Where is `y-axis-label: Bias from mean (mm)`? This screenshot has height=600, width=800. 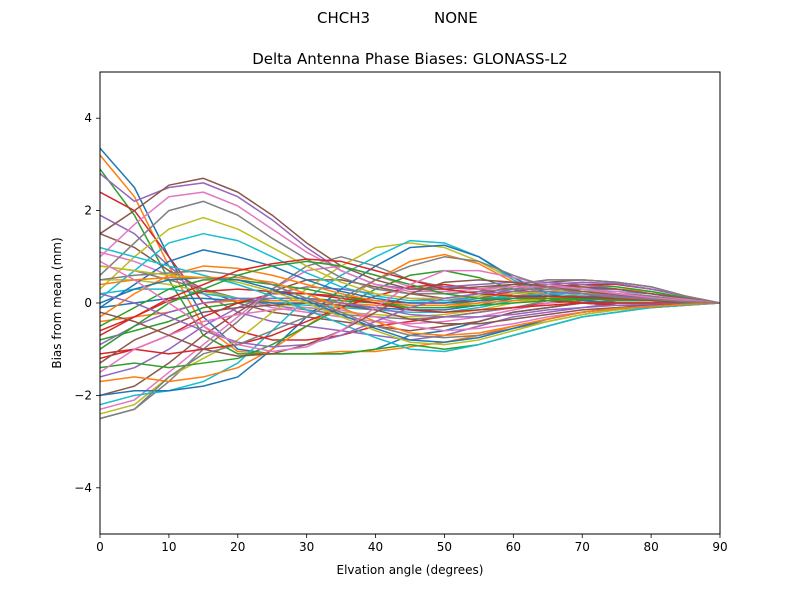
y-axis-label: Bias from mean (mm) is located at coordinates (57, 302).